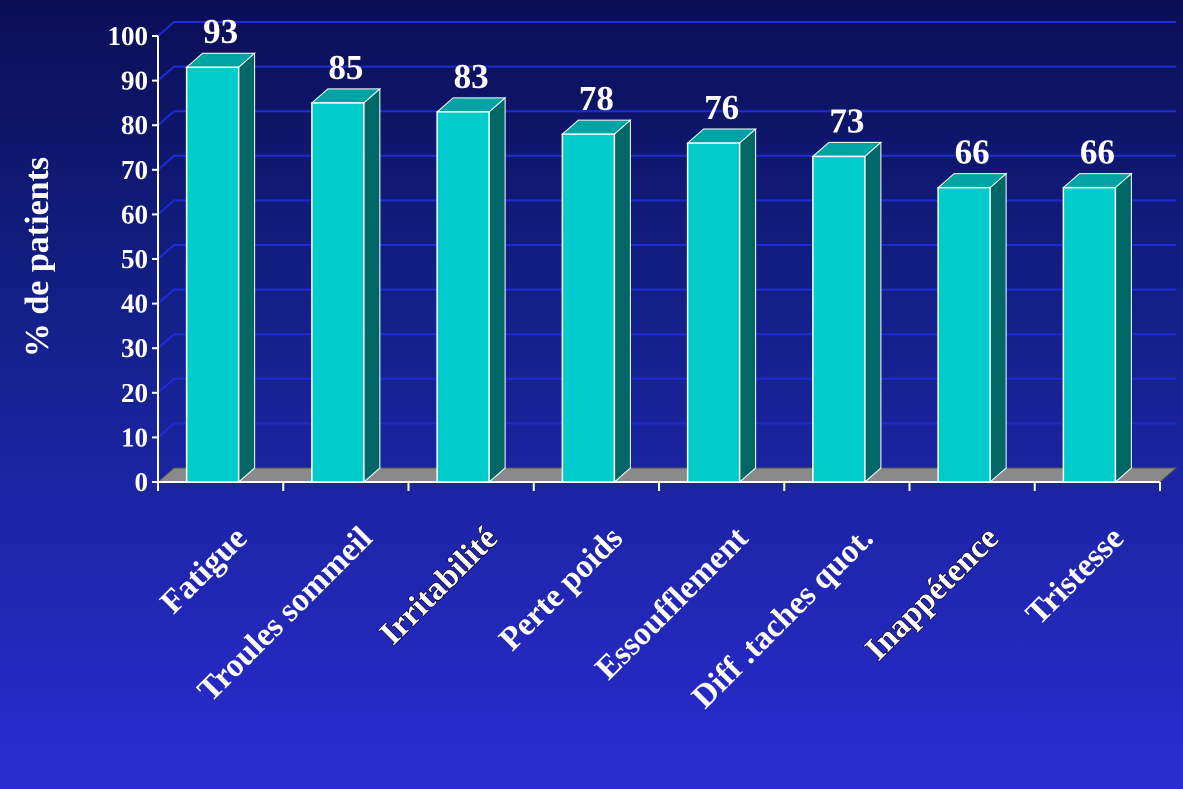  I want to click on y-tick-label: 90, so click(134, 81).